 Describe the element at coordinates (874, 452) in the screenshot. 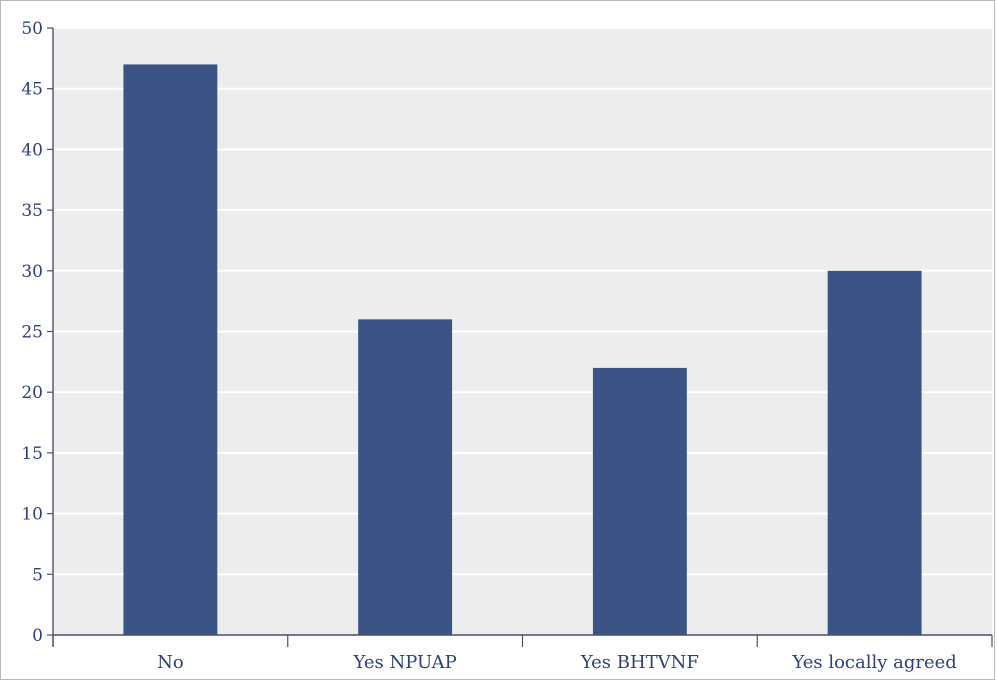

I see `bar-yes-locally-agreed` at that location.